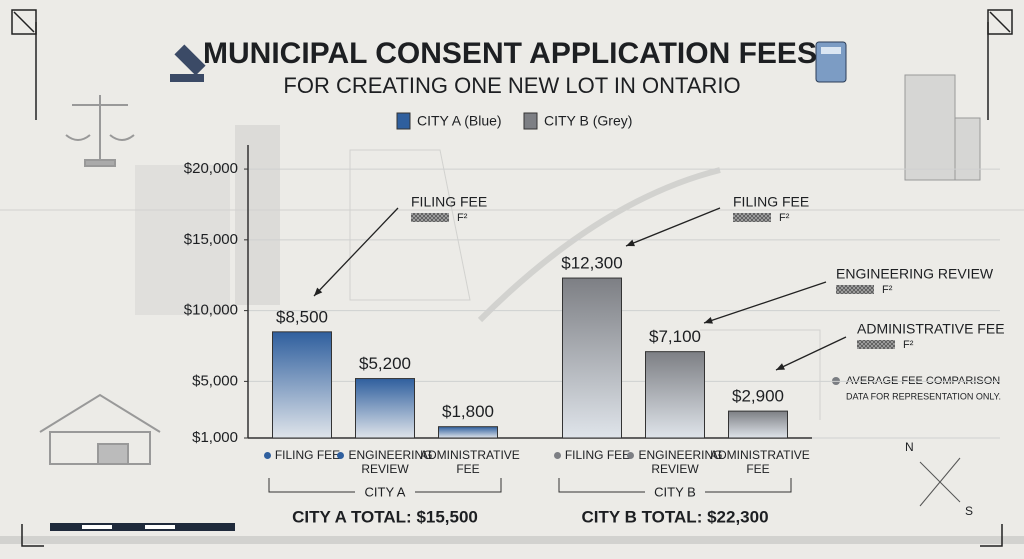 The image size is (1024, 559). What do you see at coordinates (211, 168) in the screenshot?
I see `y-tick-label: $20,000` at bounding box center [211, 168].